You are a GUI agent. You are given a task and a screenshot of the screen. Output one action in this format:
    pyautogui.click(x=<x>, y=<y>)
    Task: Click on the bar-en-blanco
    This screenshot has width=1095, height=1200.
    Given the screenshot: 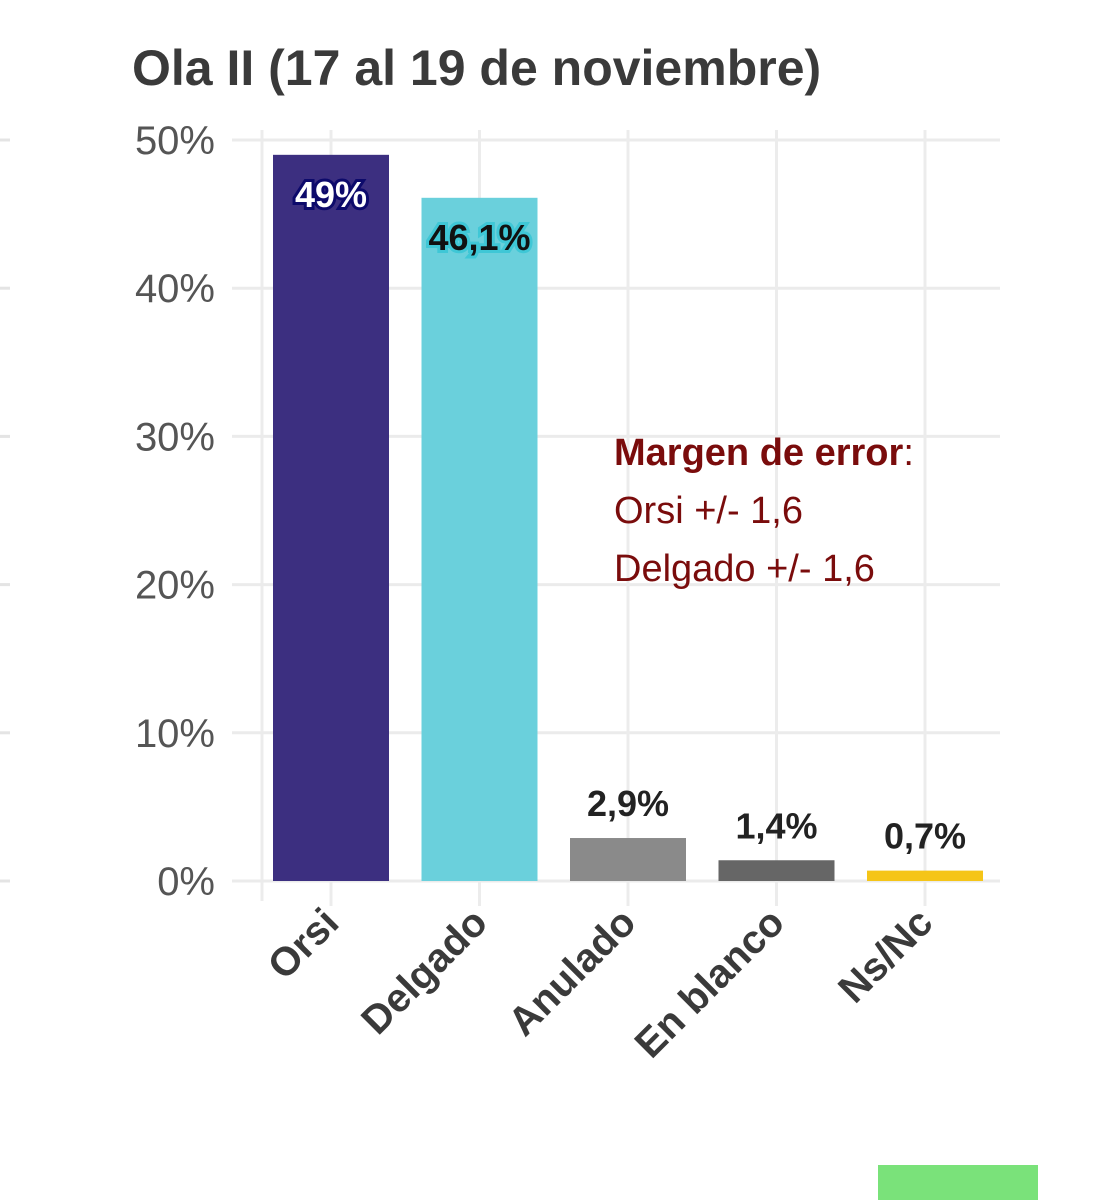 What is the action you would take?
    pyautogui.click(x=776, y=870)
    